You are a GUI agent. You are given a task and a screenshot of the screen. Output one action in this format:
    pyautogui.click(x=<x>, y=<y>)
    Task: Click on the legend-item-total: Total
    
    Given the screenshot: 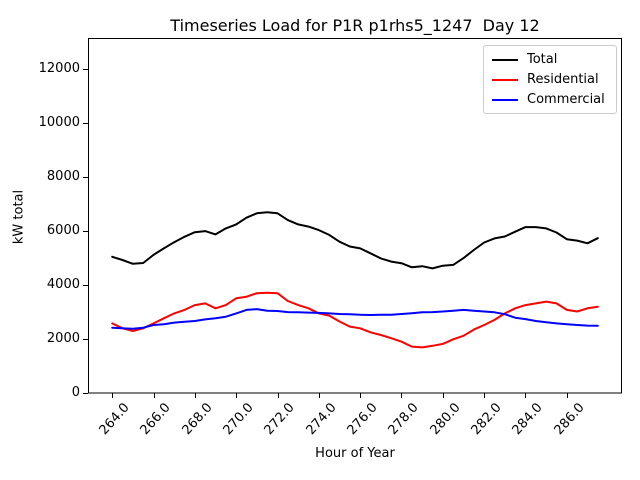 What is the action you would take?
    pyautogui.click(x=549, y=59)
    